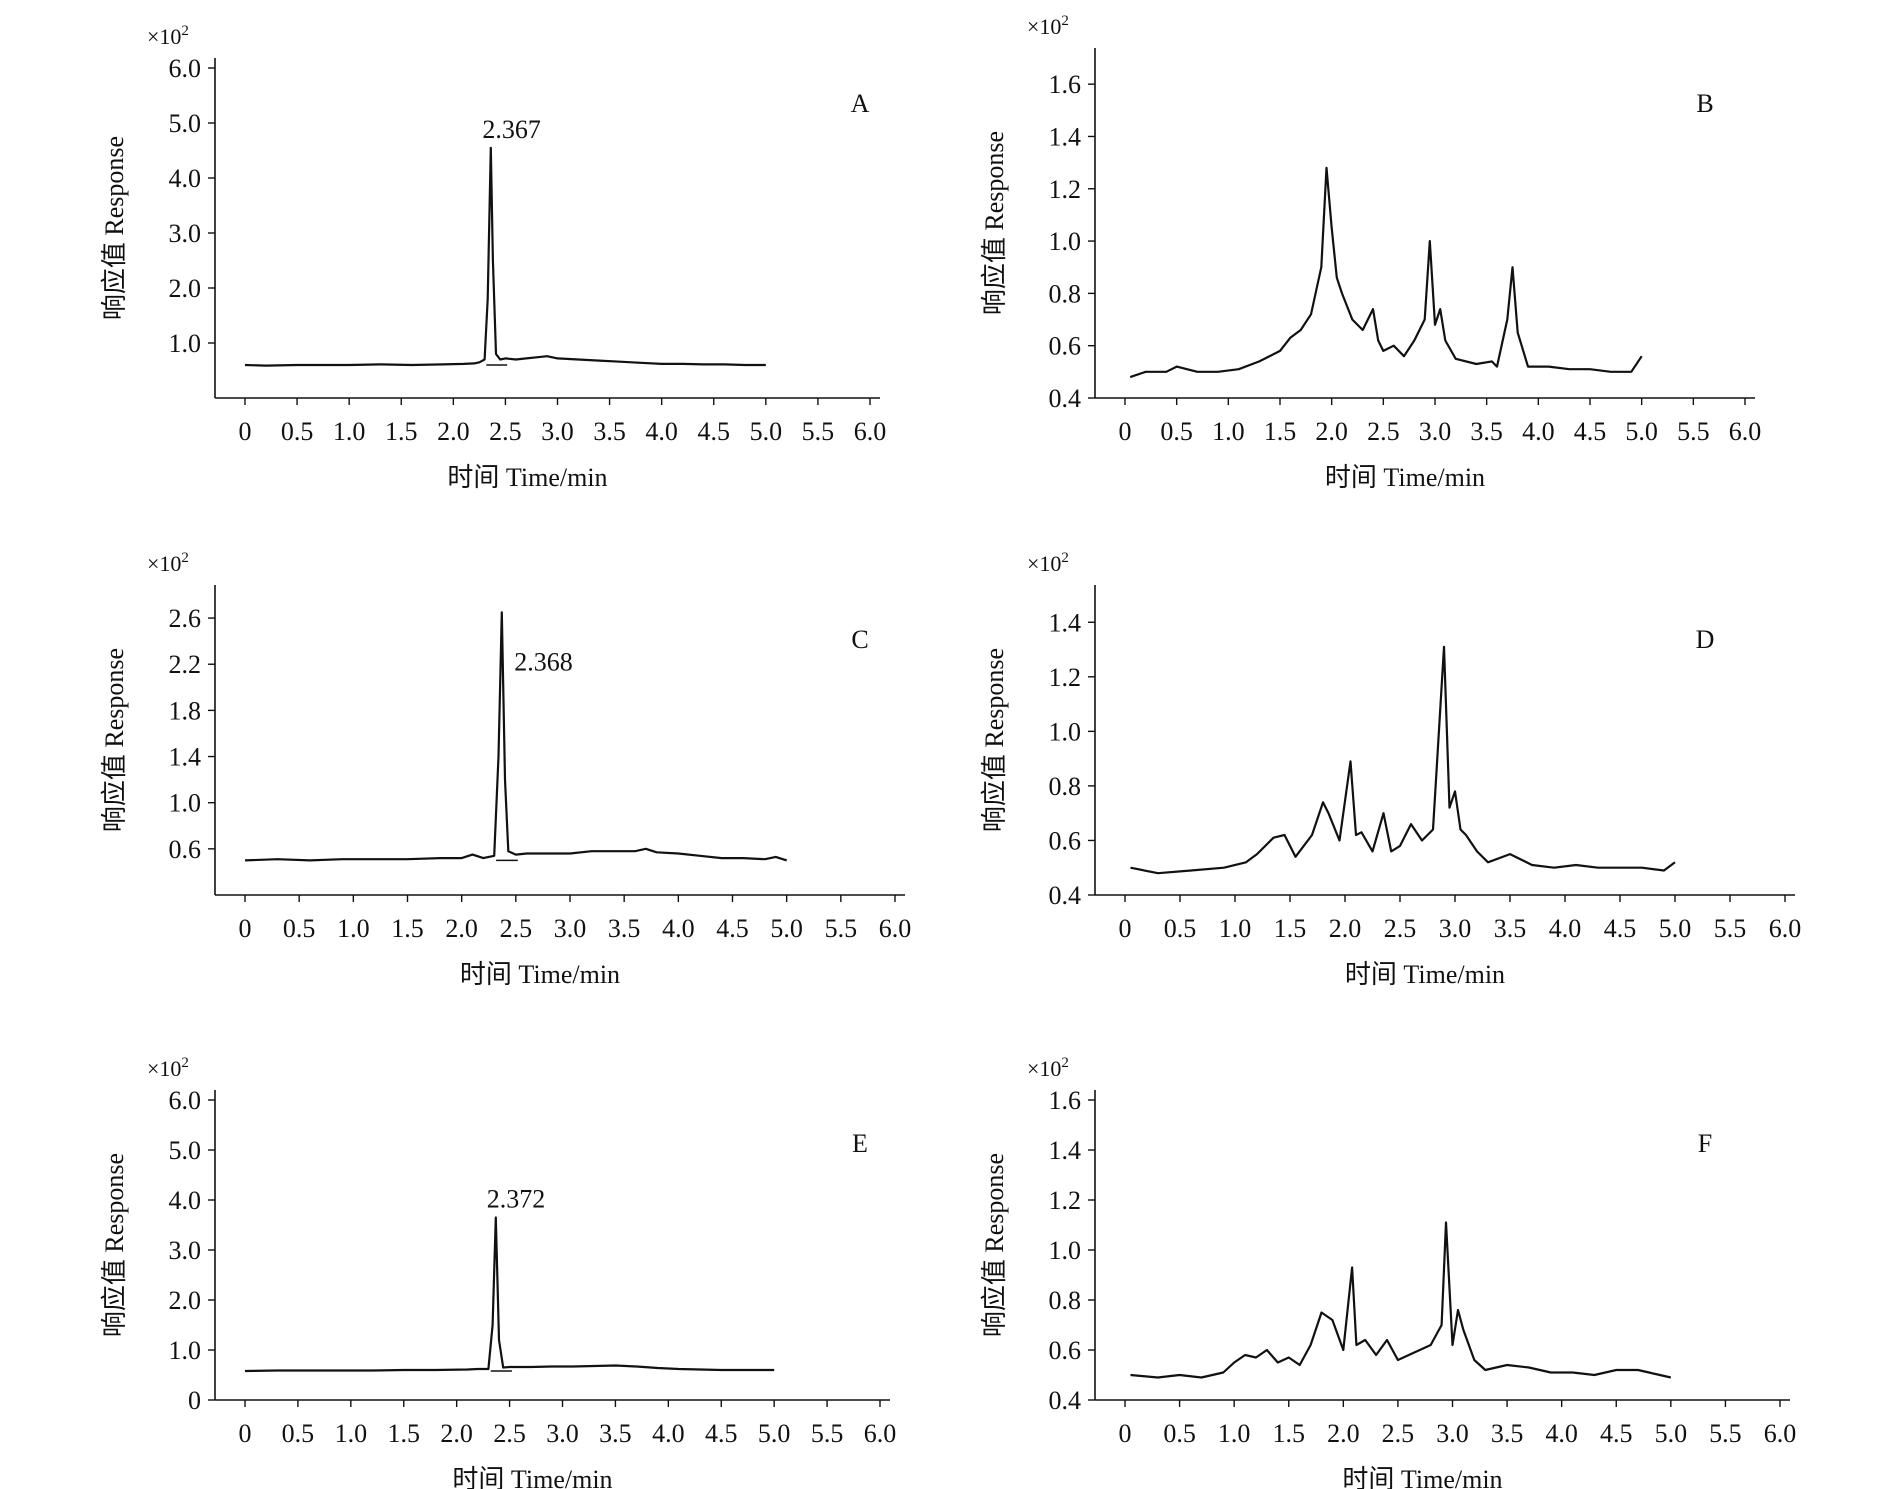  I want to click on y-tick-label: 1.2, so click(1065, 189).